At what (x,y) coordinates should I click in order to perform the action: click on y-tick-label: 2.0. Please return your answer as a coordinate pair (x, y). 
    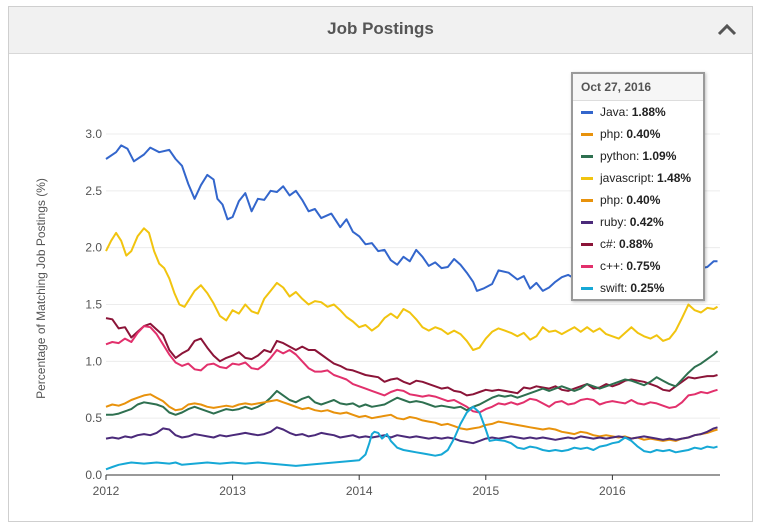
    Looking at the image, I should click on (93, 248).